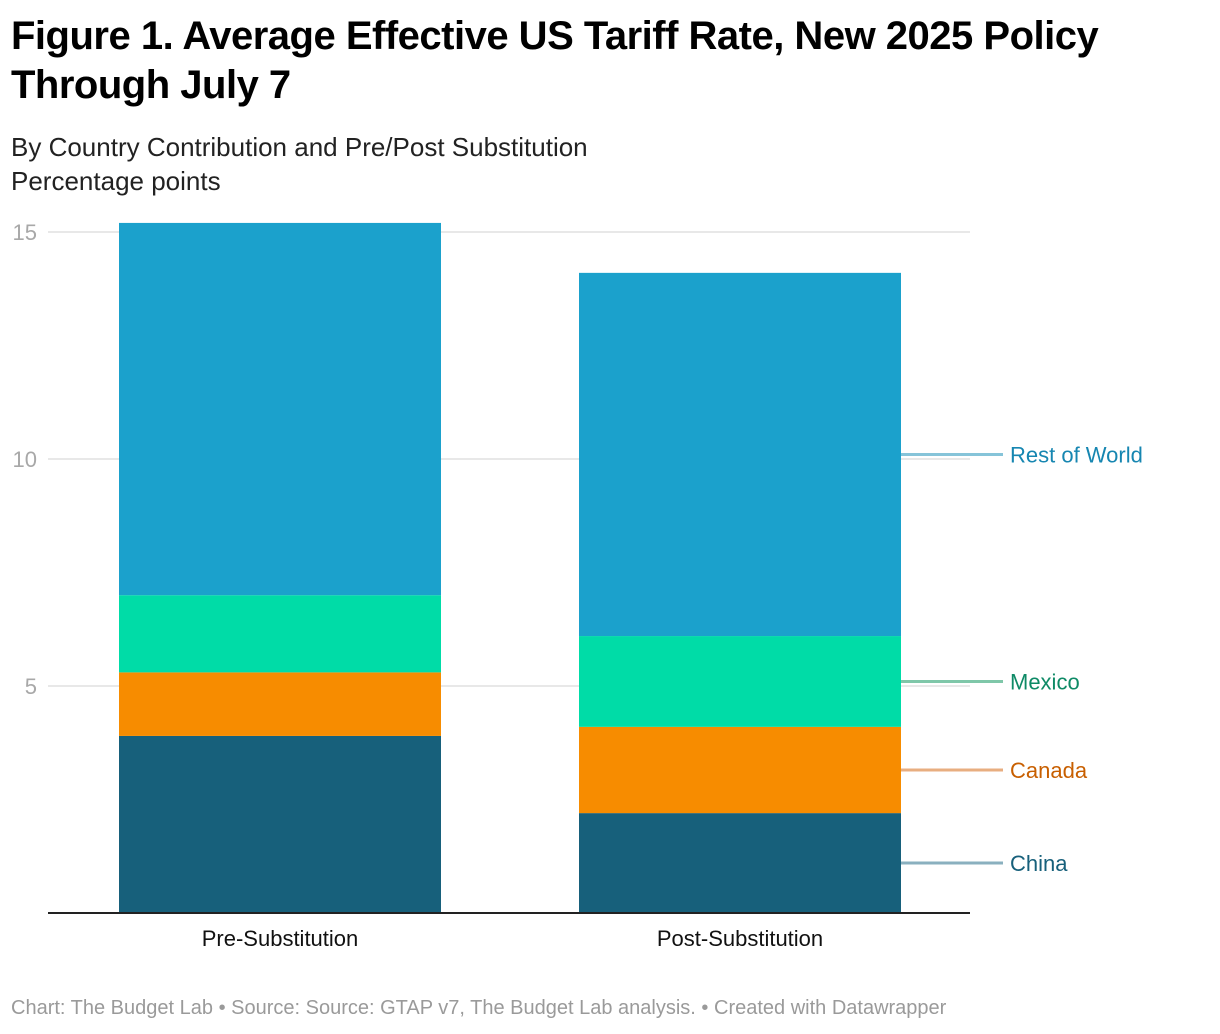  Describe the element at coordinates (1076, 454) in the screenshot. I see `series-label-rest-of-world: Rest of World` at that location.